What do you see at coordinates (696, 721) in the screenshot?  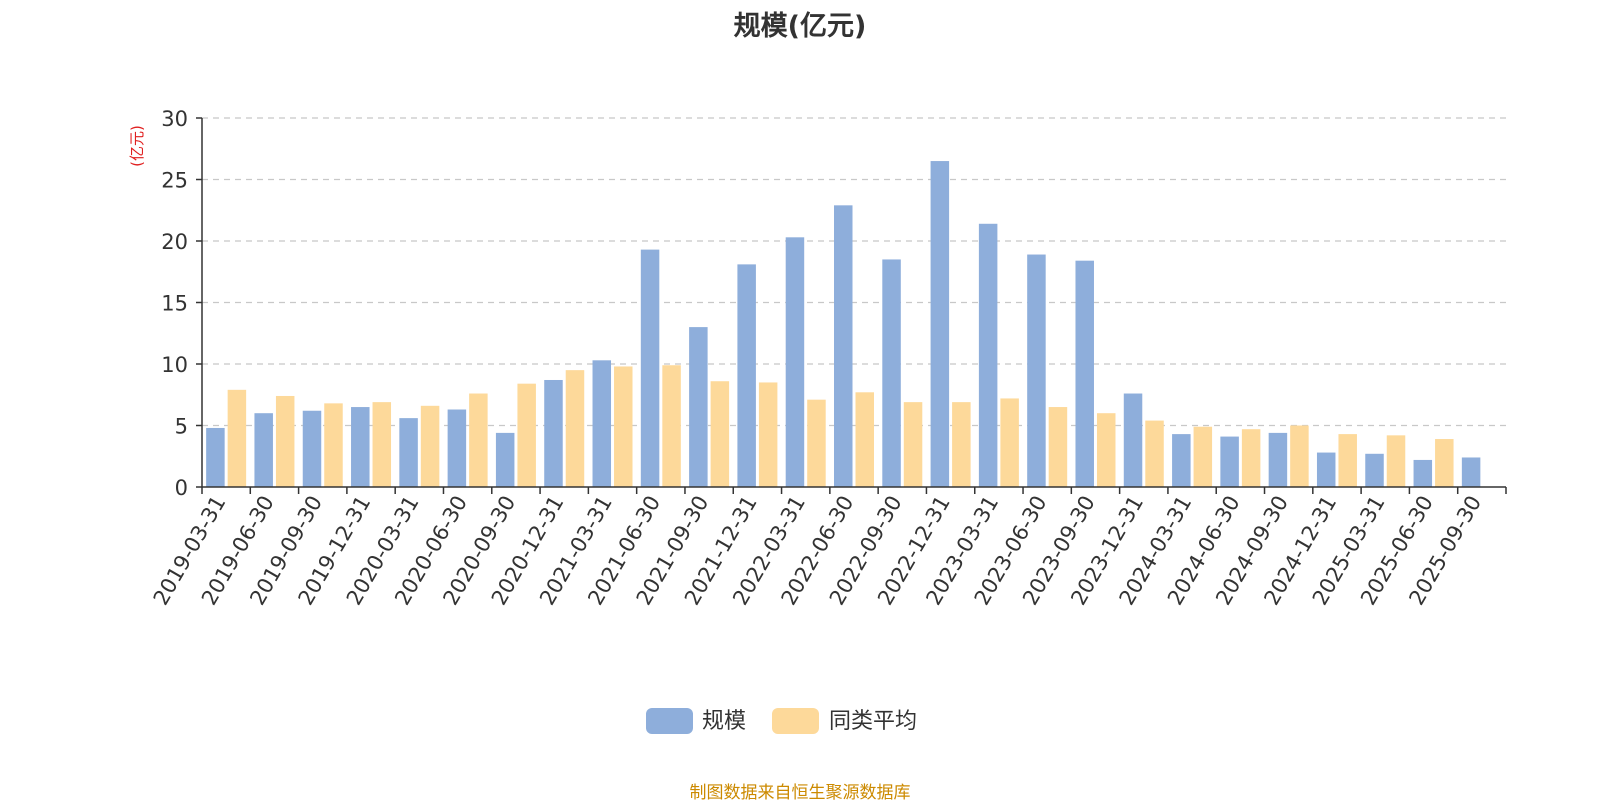 I see `legend-item-scale: 规模` at bounding box center [696, 721].